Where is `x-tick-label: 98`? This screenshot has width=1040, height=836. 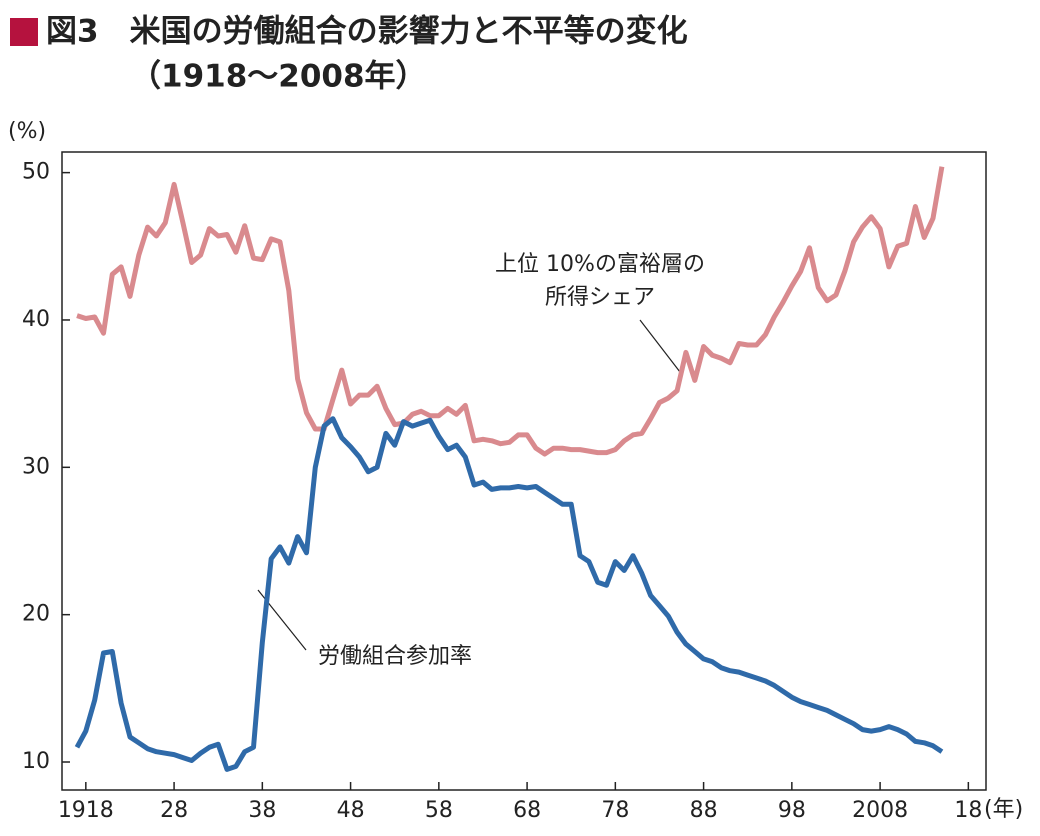
x-tick-label: 98 is located at coordinates (792, 810).